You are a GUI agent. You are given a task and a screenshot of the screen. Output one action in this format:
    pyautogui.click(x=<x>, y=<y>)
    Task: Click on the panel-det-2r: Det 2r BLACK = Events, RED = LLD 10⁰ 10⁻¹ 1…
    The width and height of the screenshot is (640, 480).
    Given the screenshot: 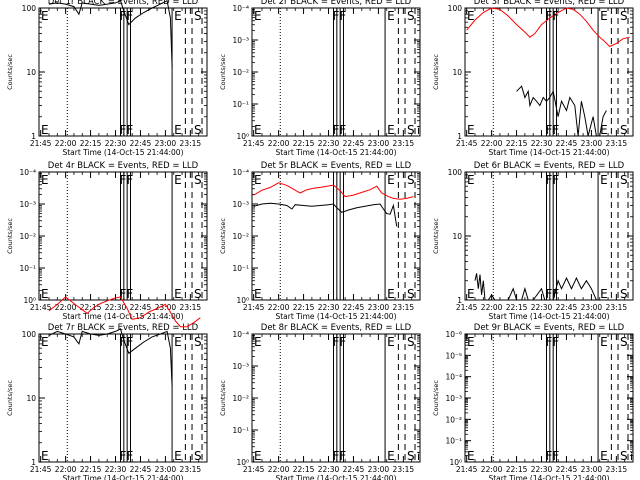 What is the action you would take?
    pyautogui.click(x=320, y=78)
    